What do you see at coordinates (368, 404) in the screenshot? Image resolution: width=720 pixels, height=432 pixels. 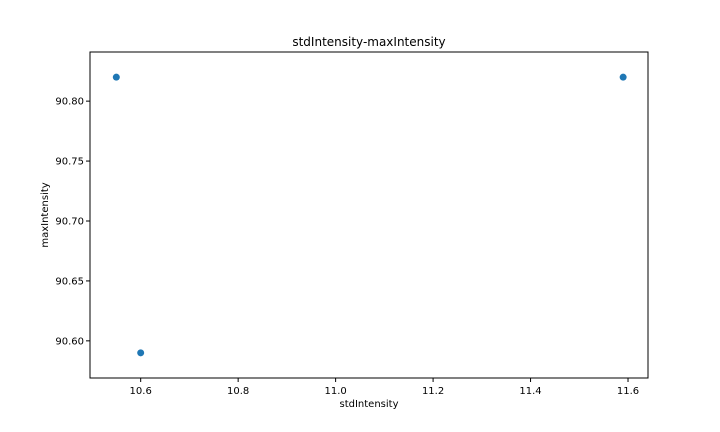 I see `x-axis-title: stdIntensity` at bounding box center [368, 404].